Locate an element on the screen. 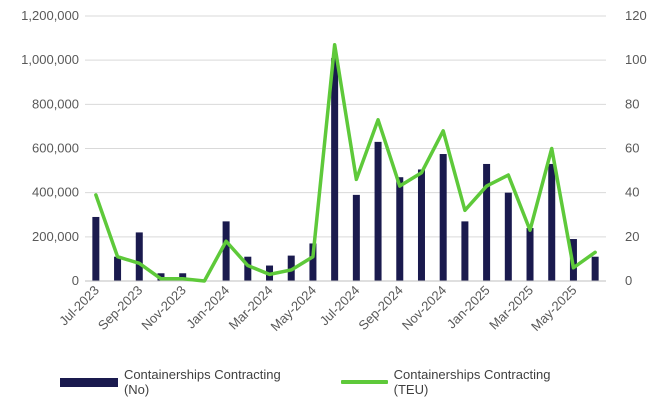  legend-item-line: Containerships Contracting (TEU) is located at coordinates (461, 382).